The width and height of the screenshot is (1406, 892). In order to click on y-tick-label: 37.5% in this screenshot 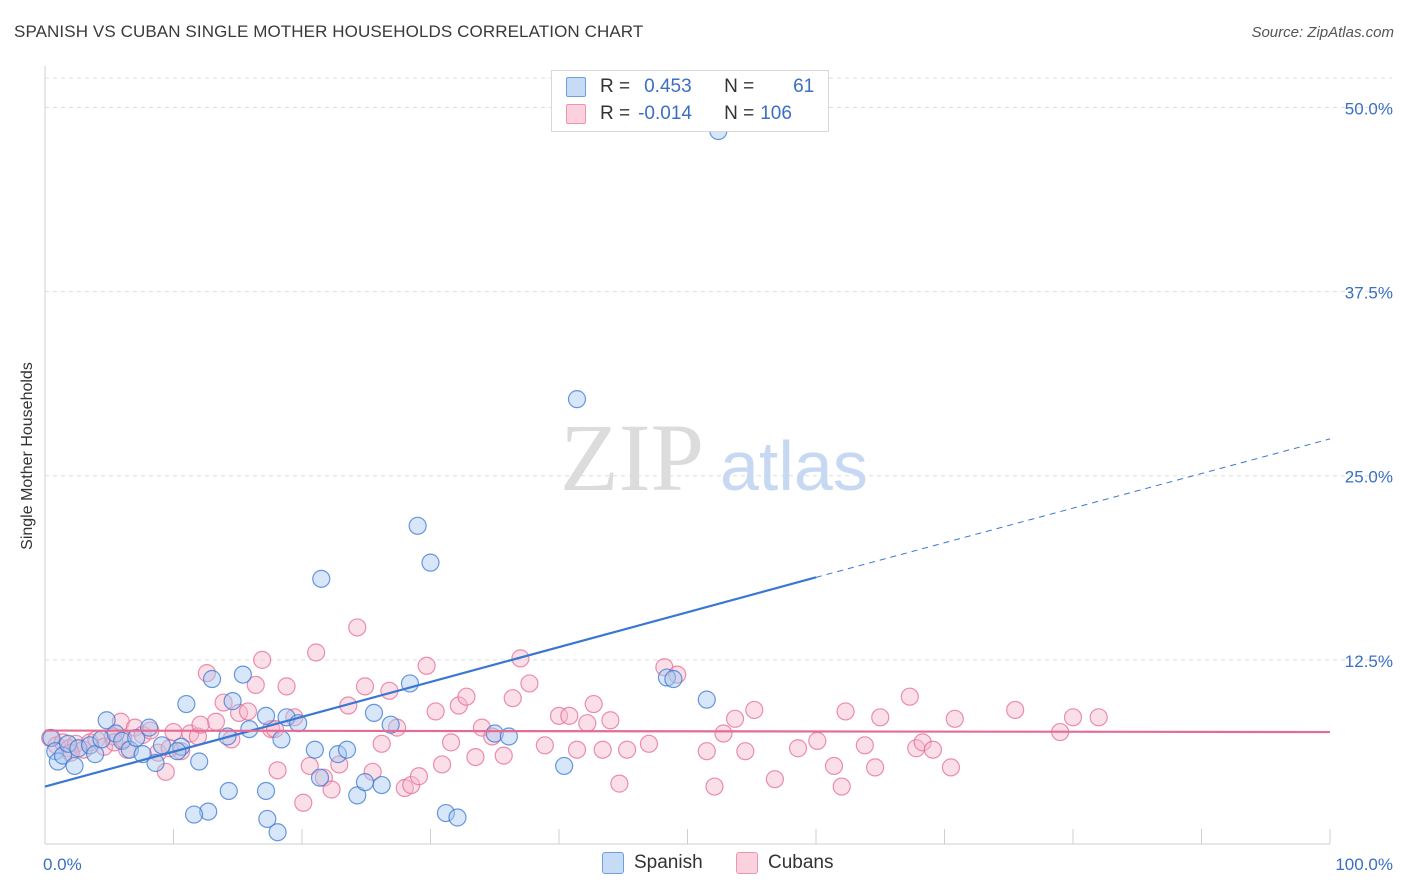, I will do `click(1369, 293)`.